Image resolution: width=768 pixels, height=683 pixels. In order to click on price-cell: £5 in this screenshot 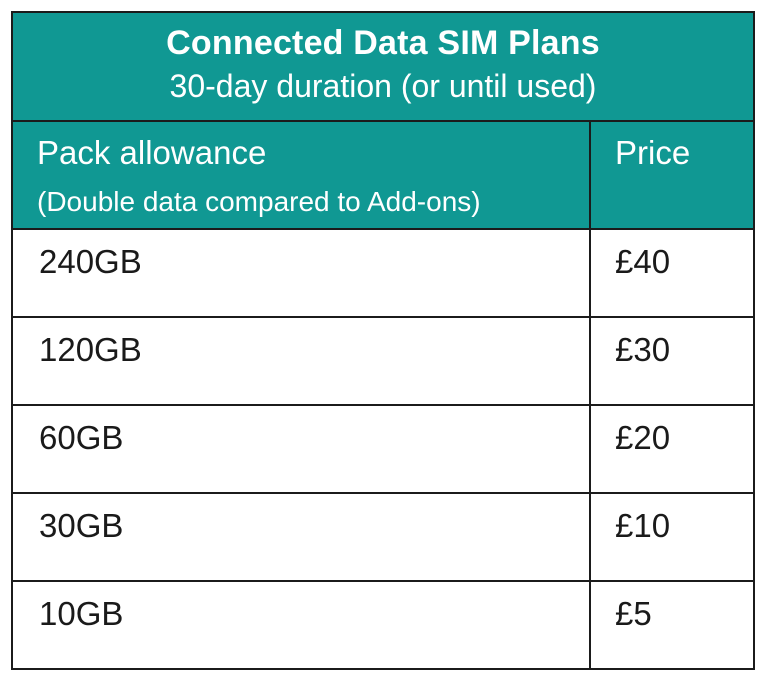, I will do `click(672, 625)`.